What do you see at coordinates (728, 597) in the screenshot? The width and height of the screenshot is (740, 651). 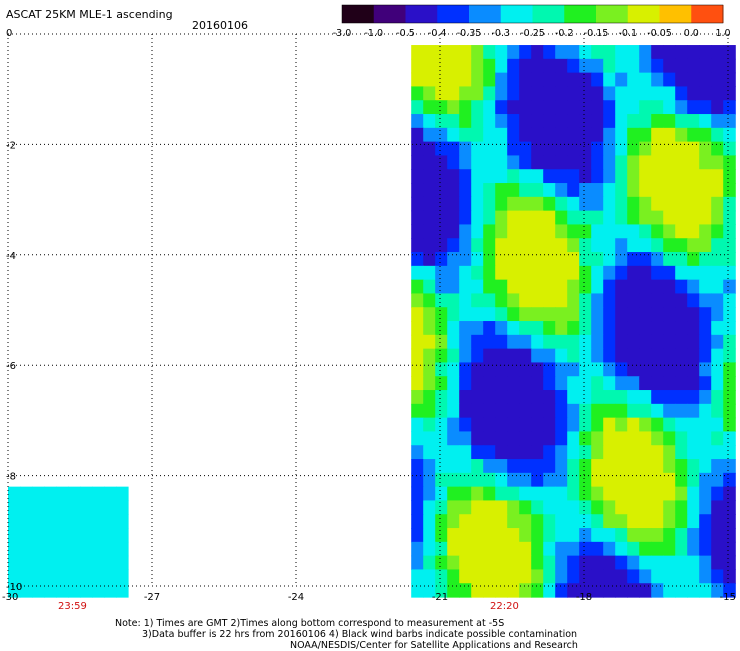 I see `x-tick-label: -15` at bounding box center [728, 597].